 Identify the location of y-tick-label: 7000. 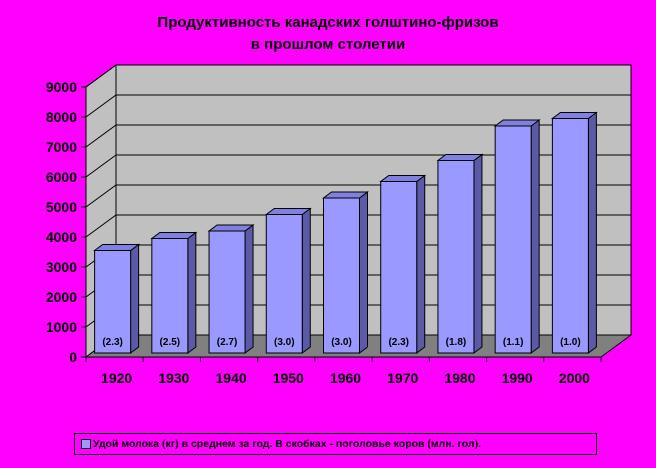
(61, 147).